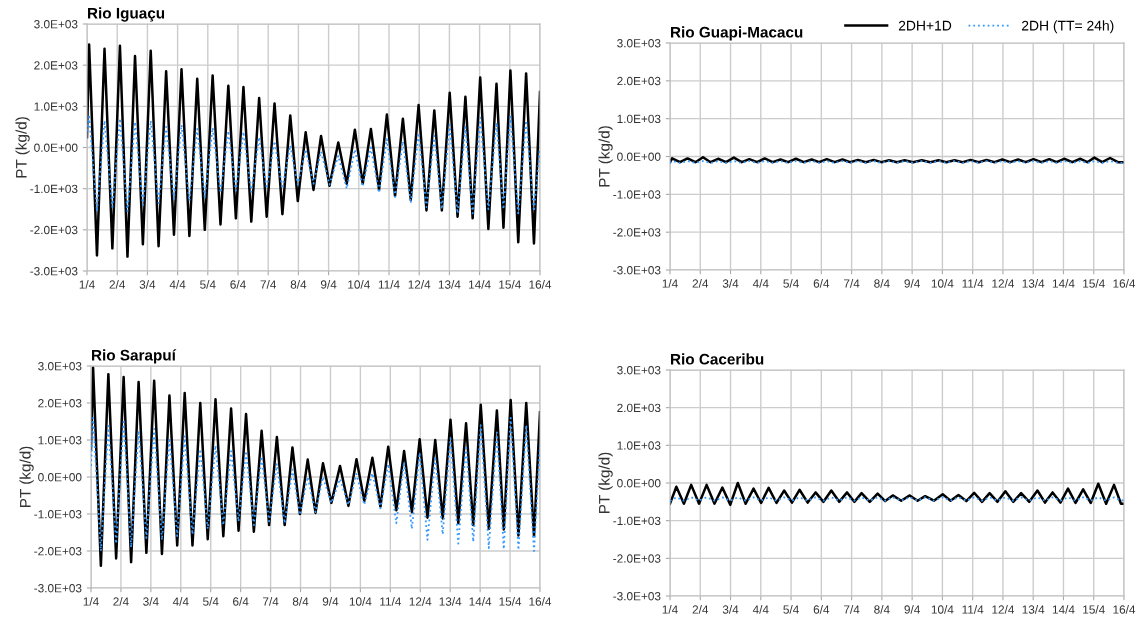 This screenshot has height=617, width=1142. I want to click on legend-label: 2DH+1D, so click(925, 25).